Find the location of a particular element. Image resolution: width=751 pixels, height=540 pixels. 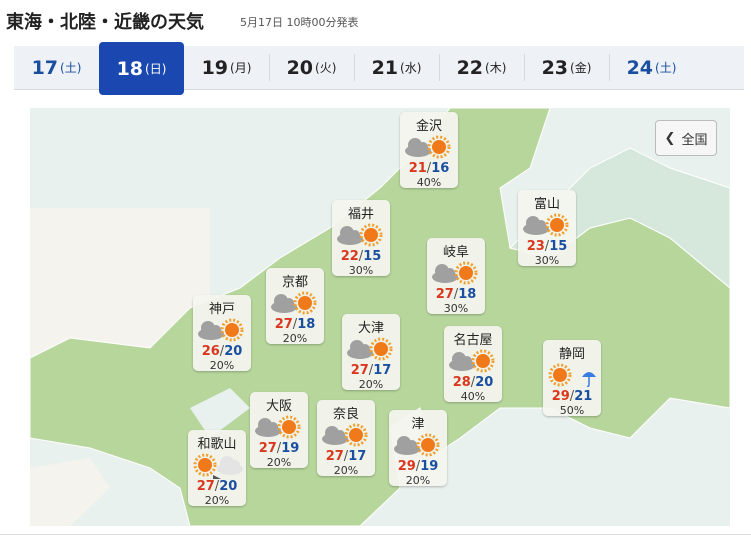

back-label: 全国 is located at coordinates (694, 140).